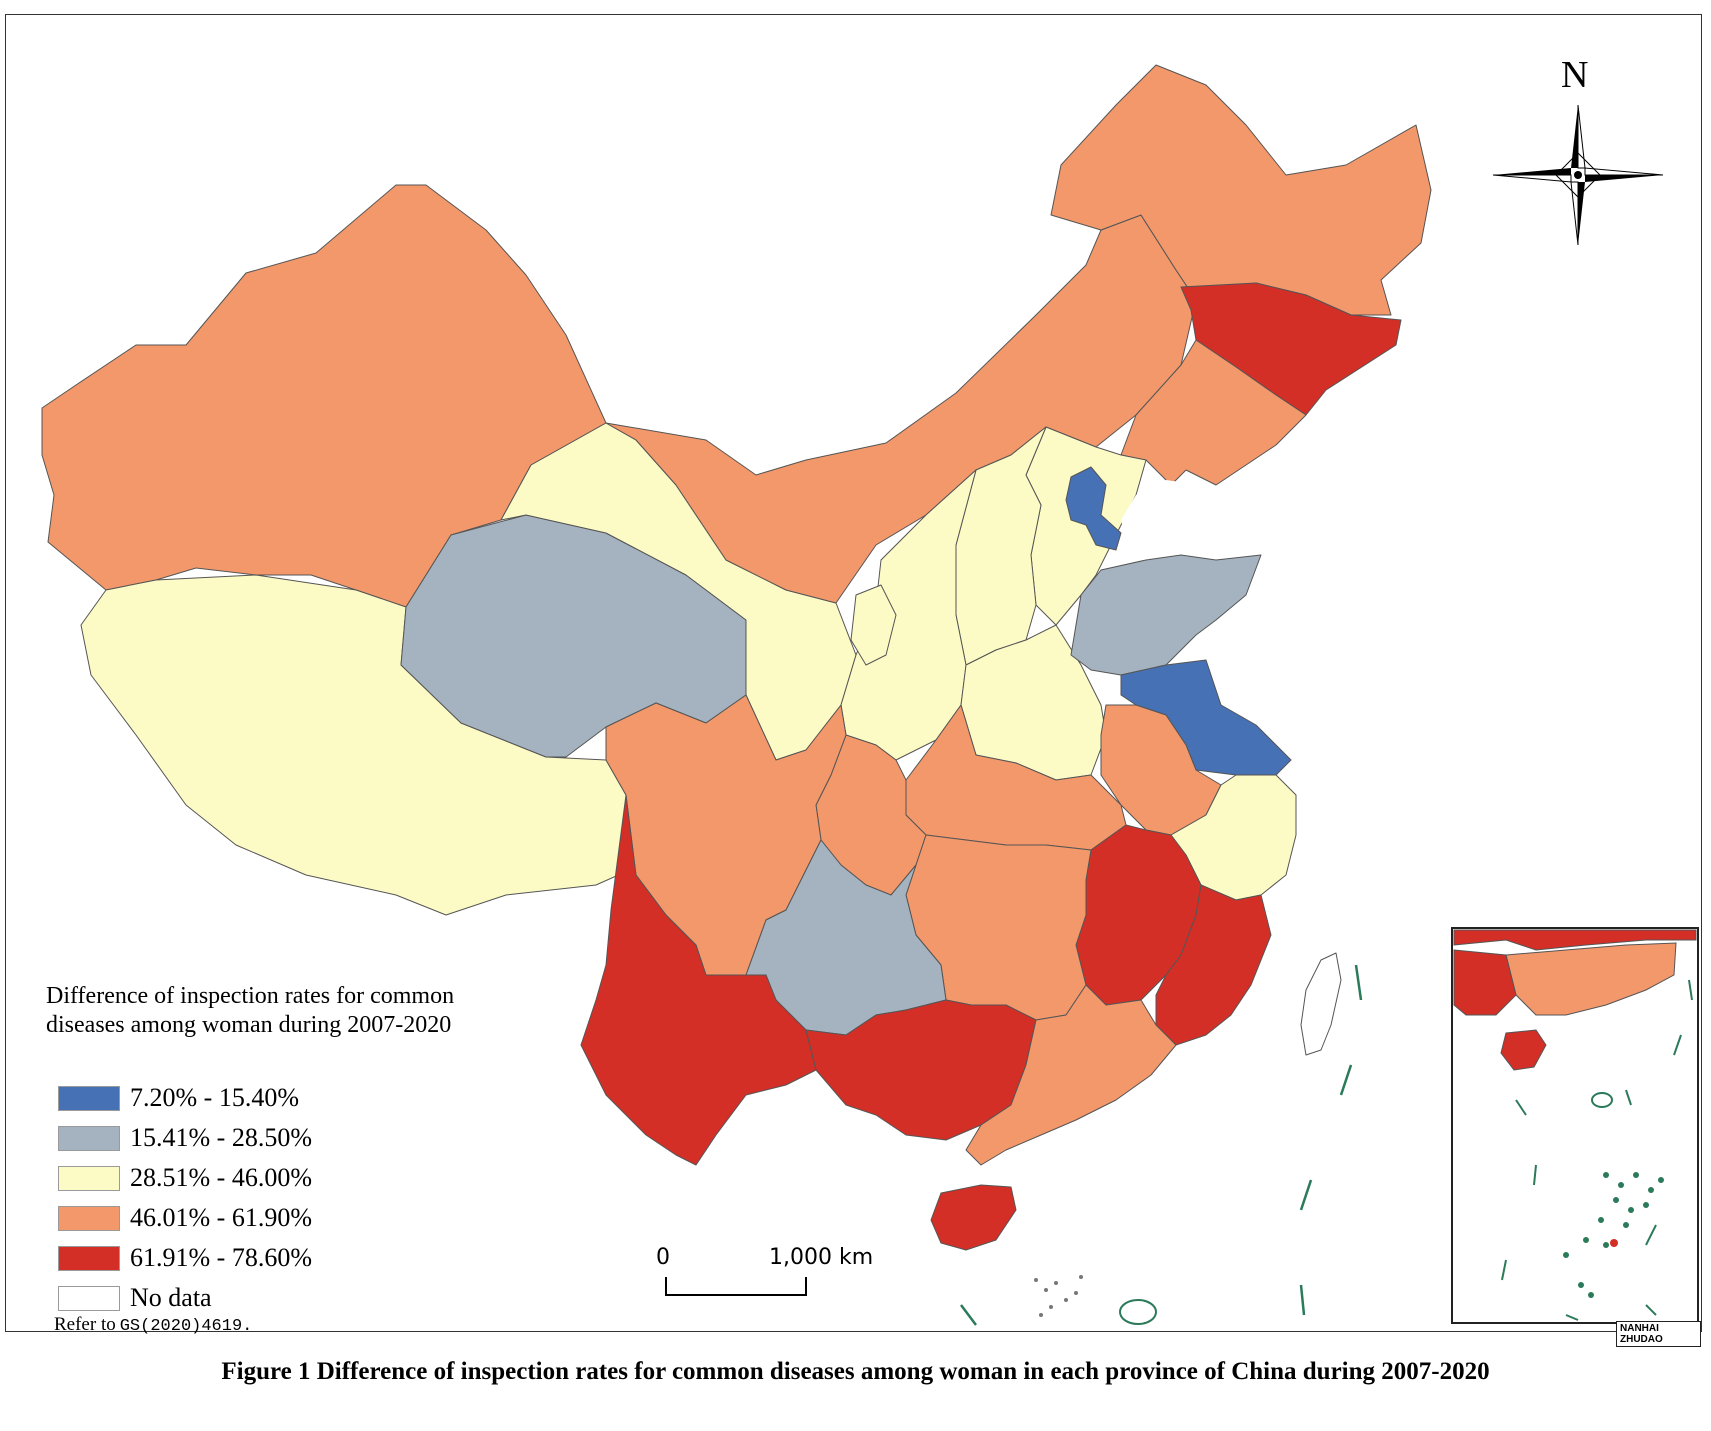 The height and width of the screenshot is (1431, 1711). I want to click on inset-map, so click(1575, 1125).